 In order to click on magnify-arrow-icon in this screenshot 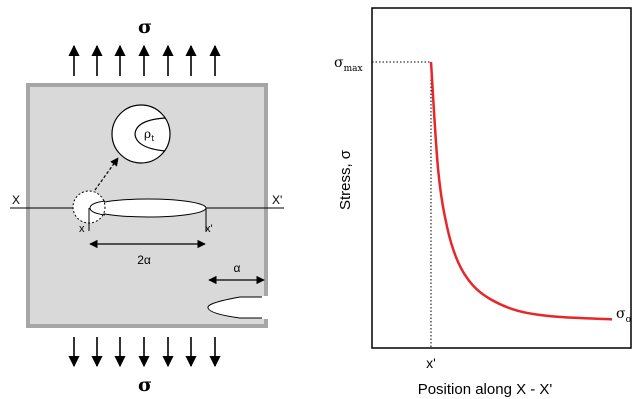, I will do `click(106, 174)`.